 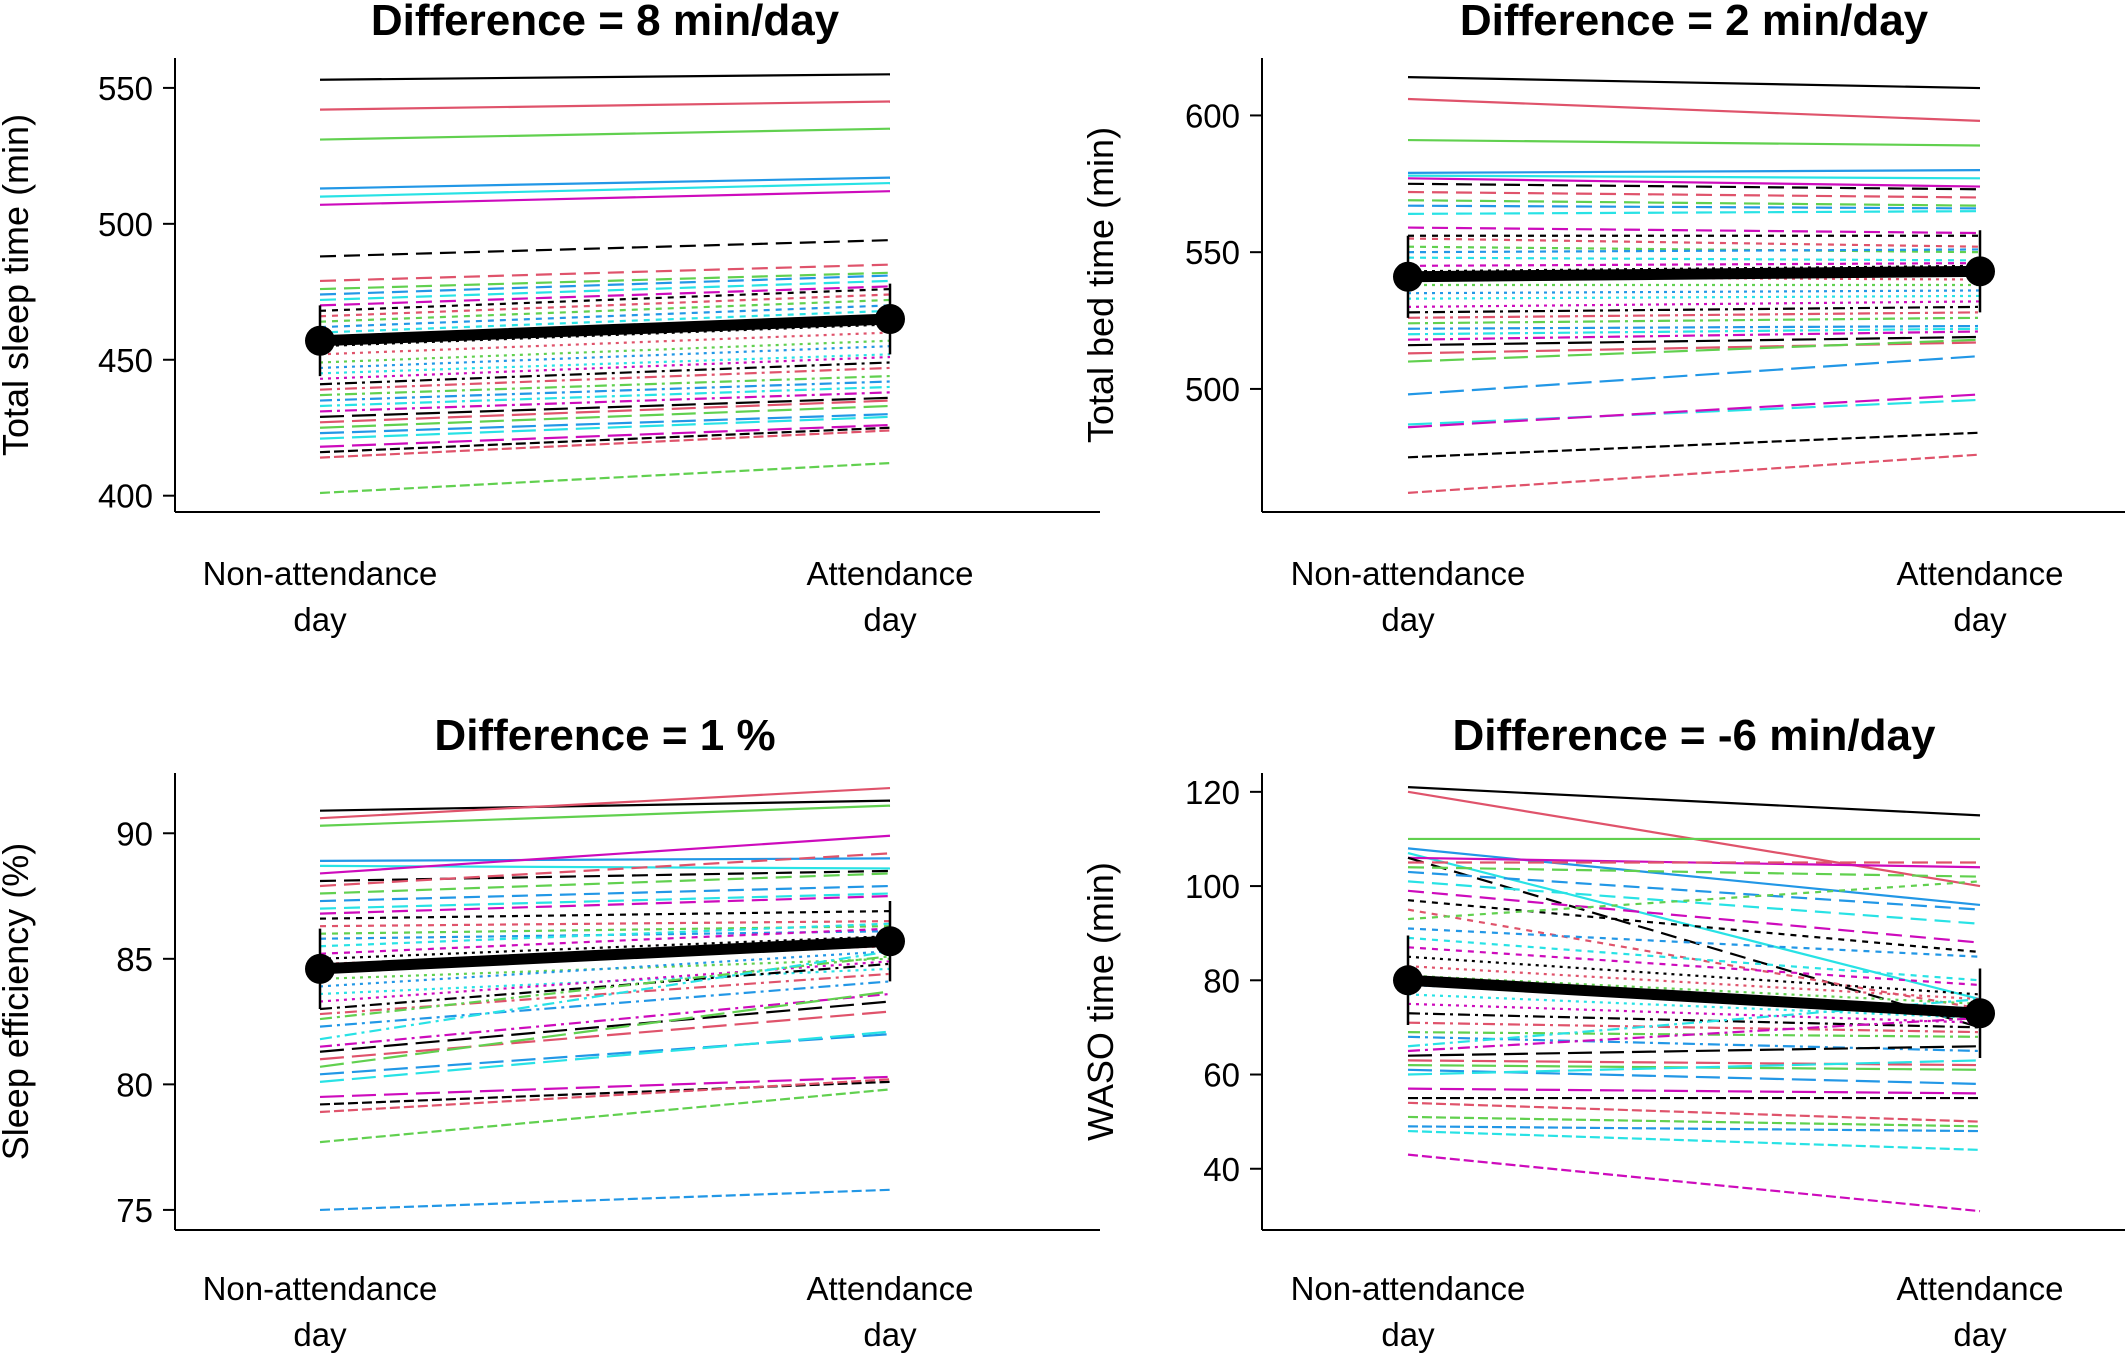 I want to click on panel-title: Difference = -6 min/day, so click(x=1694, y=735).